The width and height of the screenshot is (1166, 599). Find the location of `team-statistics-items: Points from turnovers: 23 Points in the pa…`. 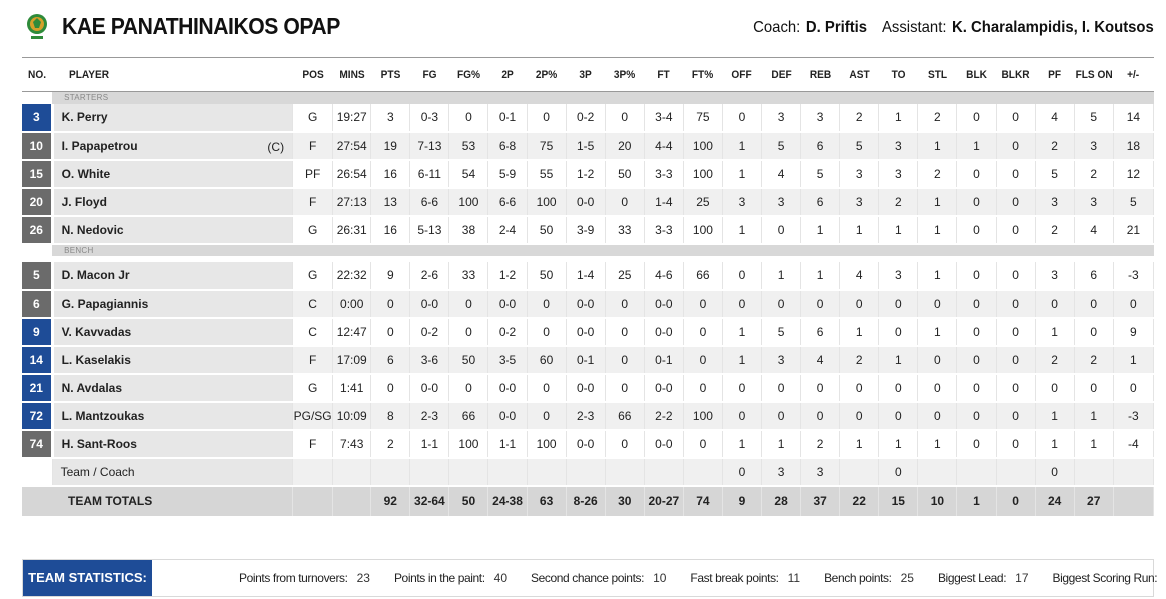

team-statistics-items: Points from turnovers: 23 Points in the pa… is located at coordinates (702, 578).